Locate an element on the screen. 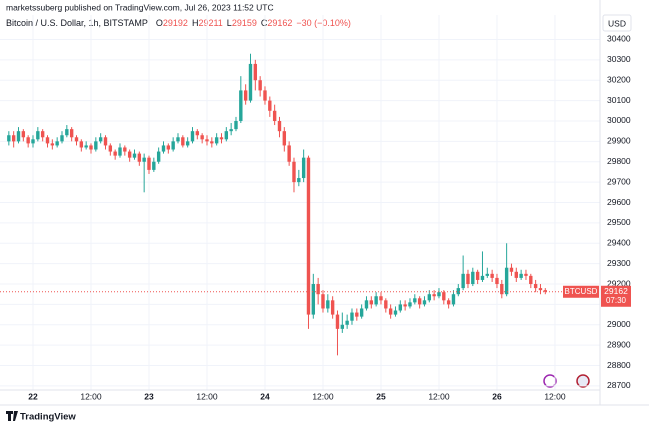 This screenshot has height=429, width=649. y-tick-label: 28700 is located at coordinates (619, 385).